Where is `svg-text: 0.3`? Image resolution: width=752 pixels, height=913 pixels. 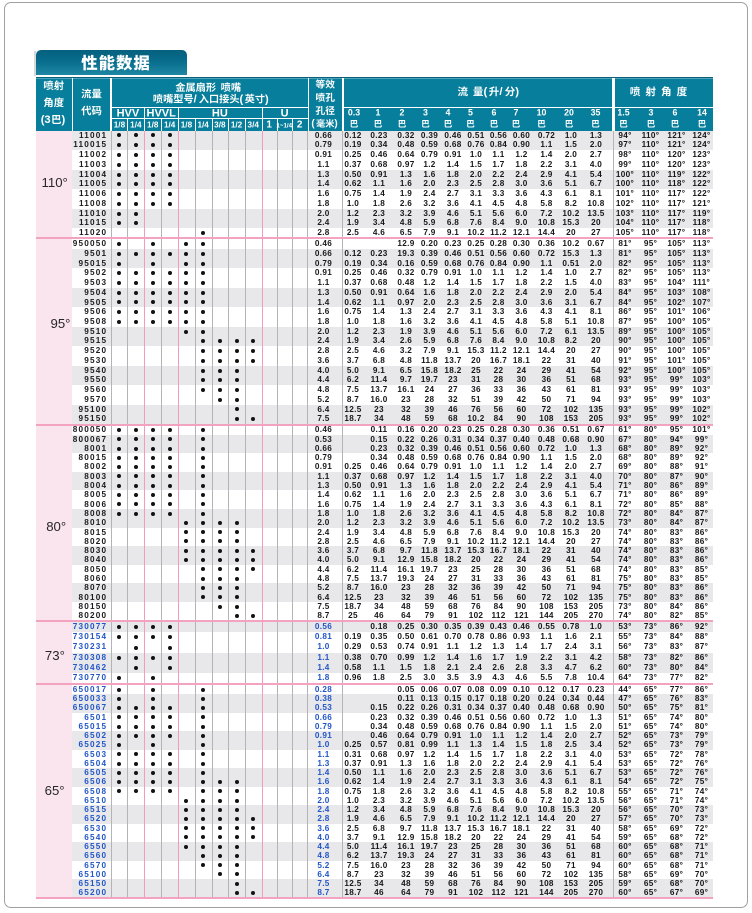 svg-text: 0.3 is located at coordinates (354, 112).